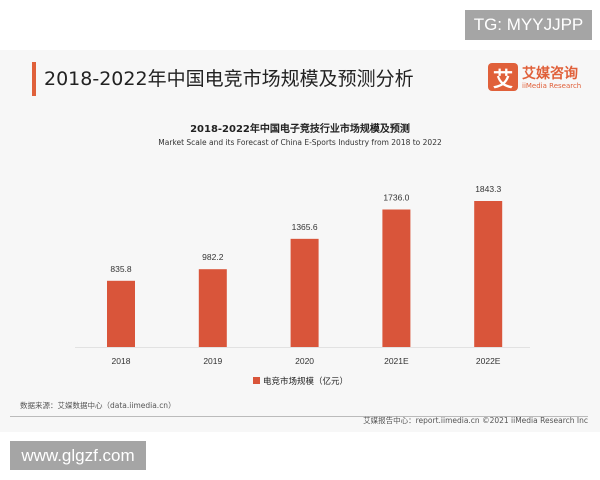  Describe the element at coordinates (212, 361) in the screenshot. I see `x-tick-label: 2019` at that location.